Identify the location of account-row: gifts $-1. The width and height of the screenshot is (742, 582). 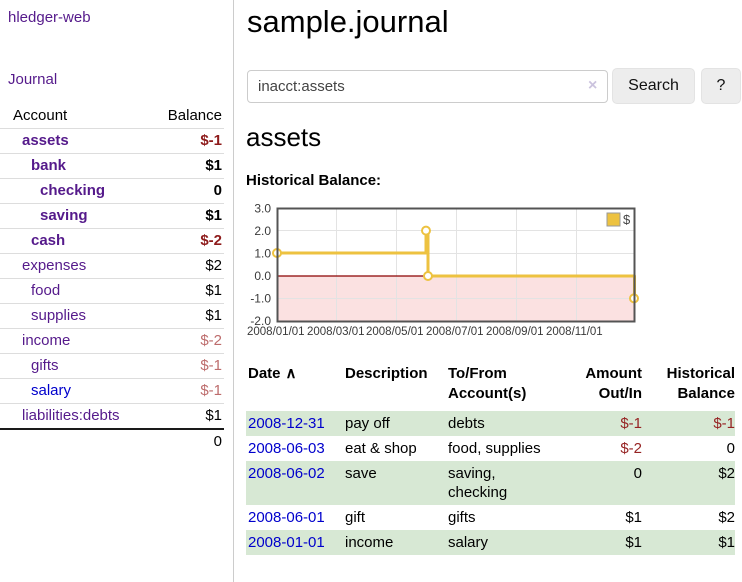
(112, 366).